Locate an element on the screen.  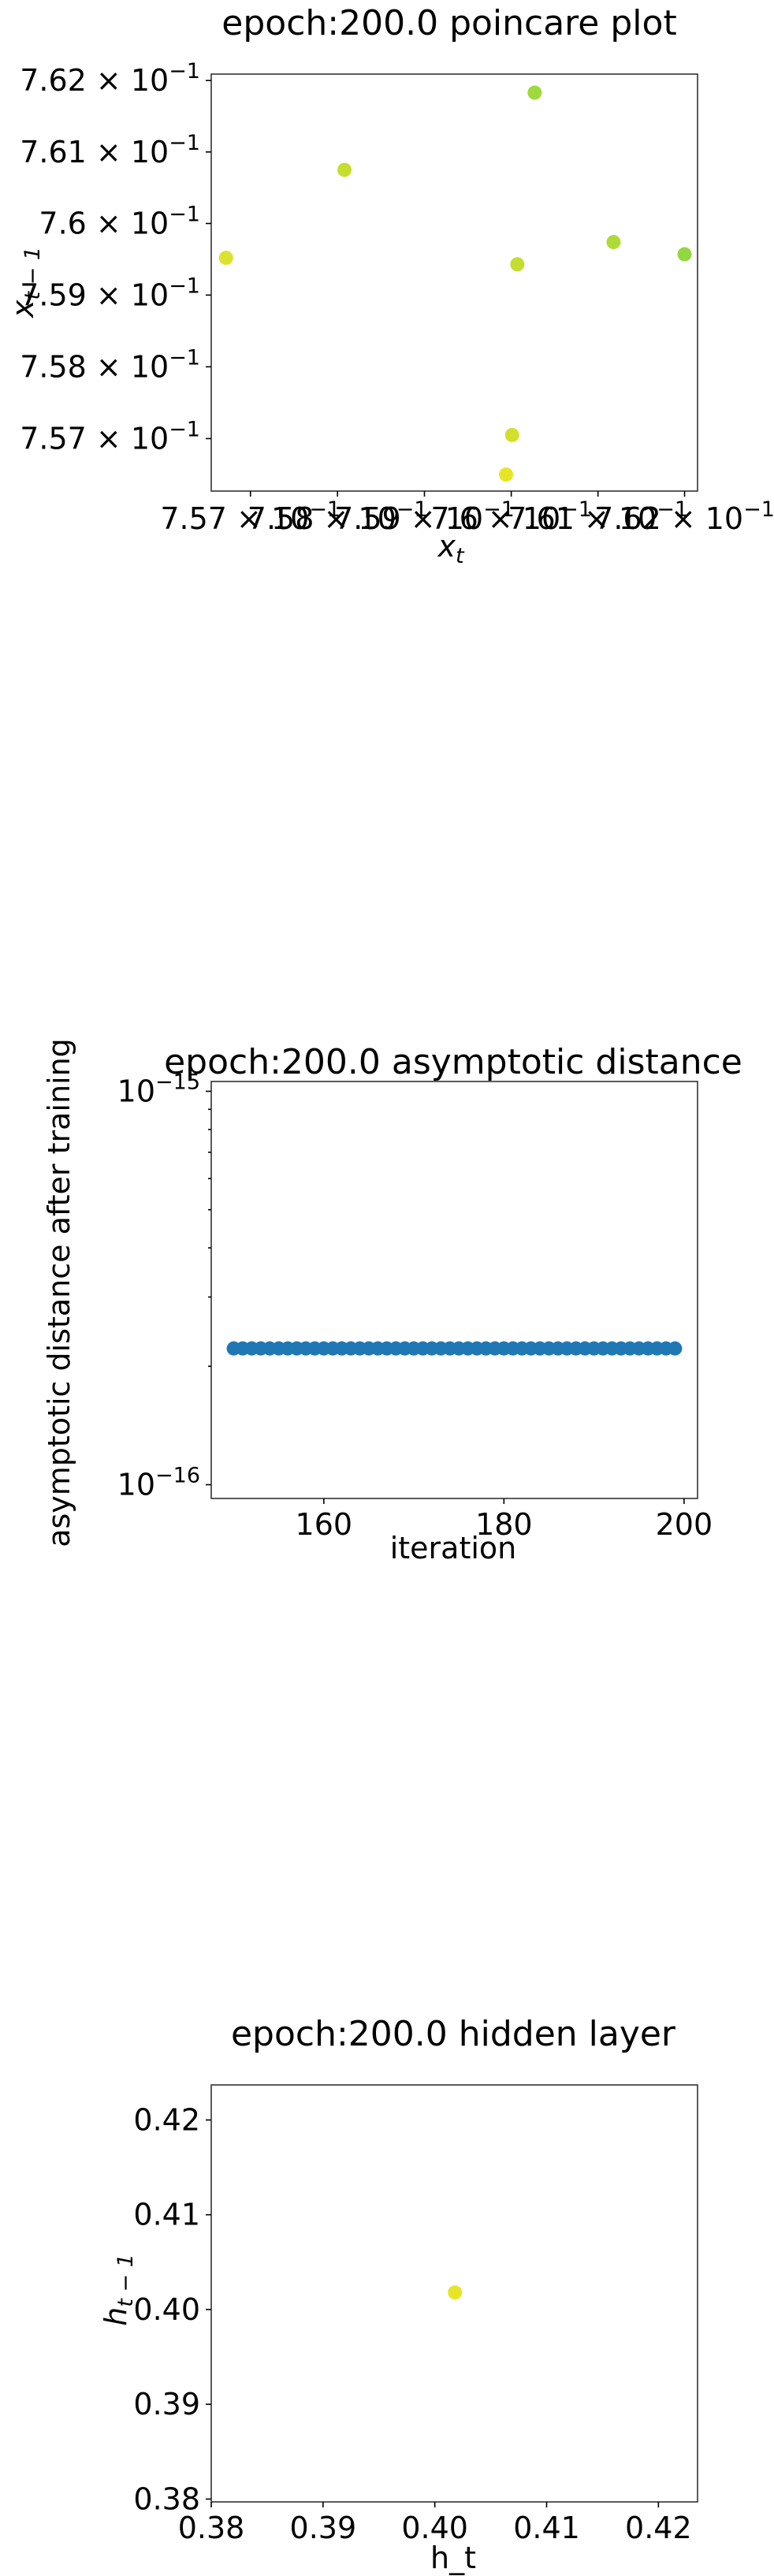
hidden-layer-title: epoch:200.0 hidden layer is located at coordinates (453, 2034).